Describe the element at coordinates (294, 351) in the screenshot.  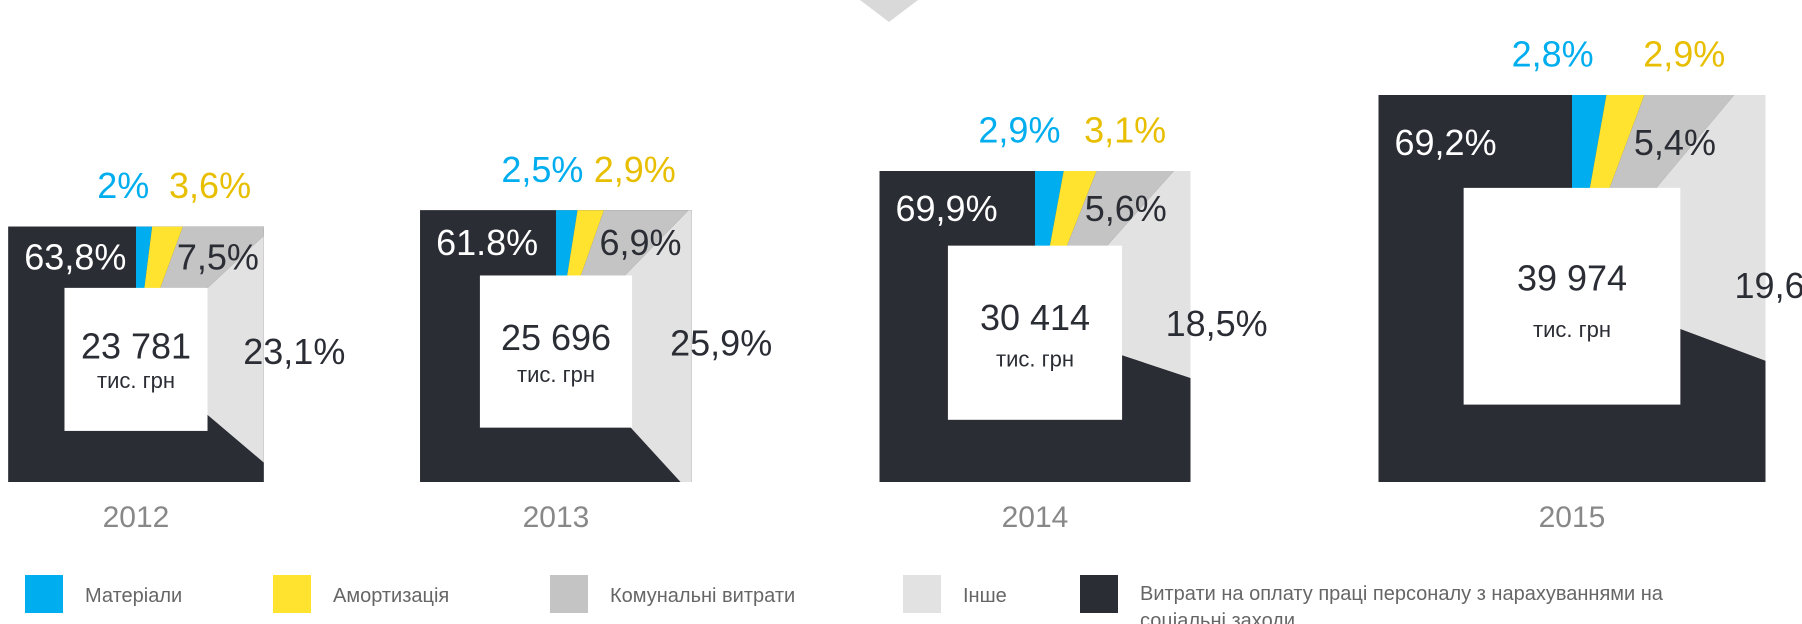
I see `value-label: 23,1%` at that location.